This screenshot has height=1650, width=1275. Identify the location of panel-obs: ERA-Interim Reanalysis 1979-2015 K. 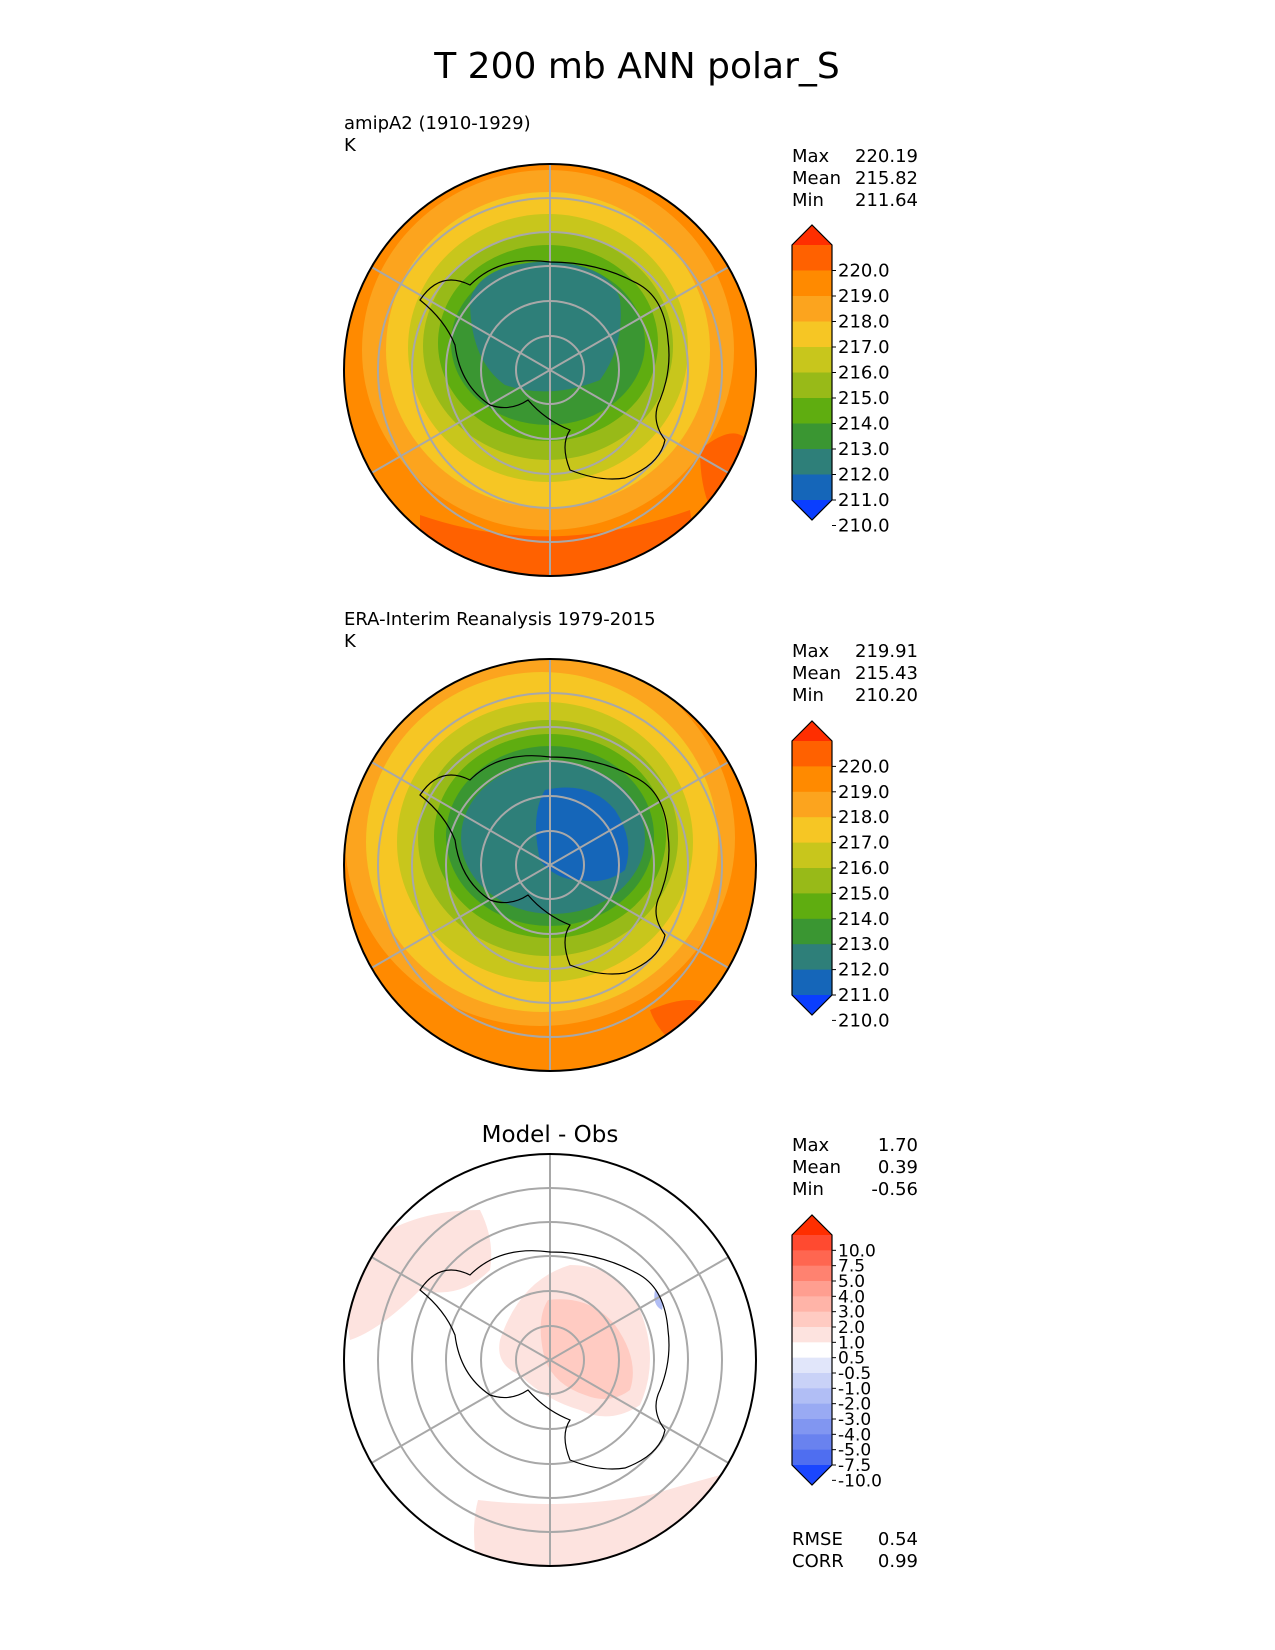
(630, 840).